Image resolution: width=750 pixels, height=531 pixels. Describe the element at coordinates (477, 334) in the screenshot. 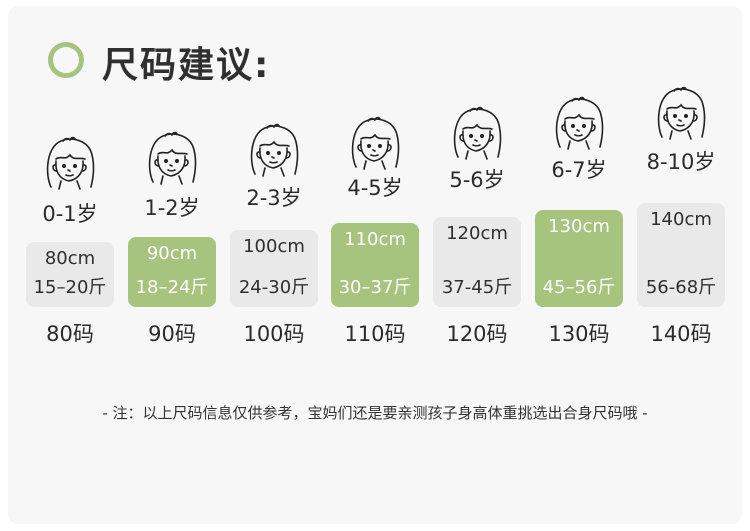

I see `size-label: 120码` at that location.